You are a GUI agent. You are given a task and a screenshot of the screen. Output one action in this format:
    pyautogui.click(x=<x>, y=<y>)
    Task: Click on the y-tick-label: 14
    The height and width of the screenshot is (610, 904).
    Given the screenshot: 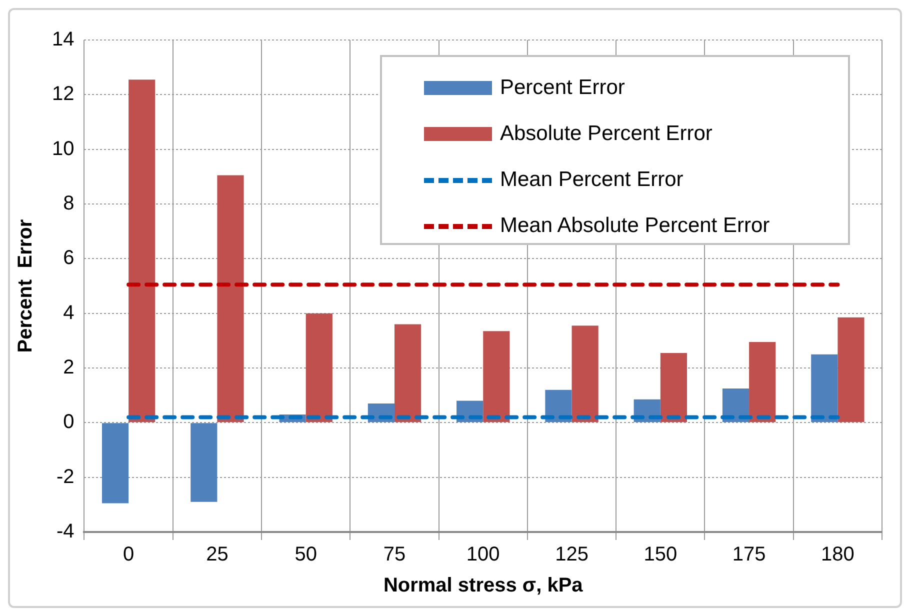 What is the action you would take?
    pyautogui.click(x=63, y=39)
    